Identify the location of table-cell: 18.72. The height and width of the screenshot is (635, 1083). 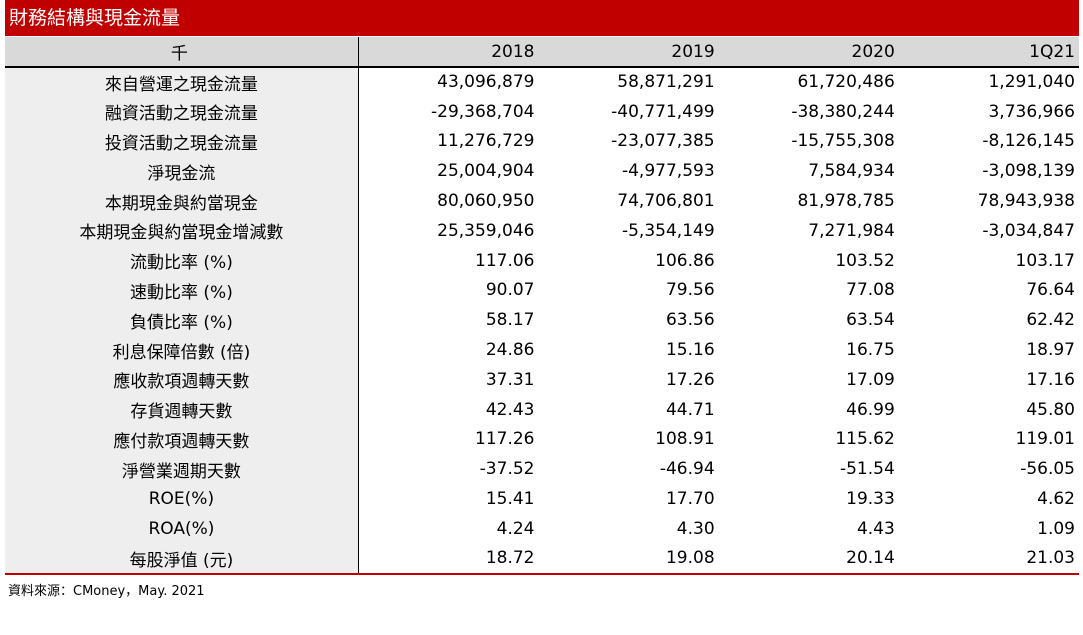
(510, 558).